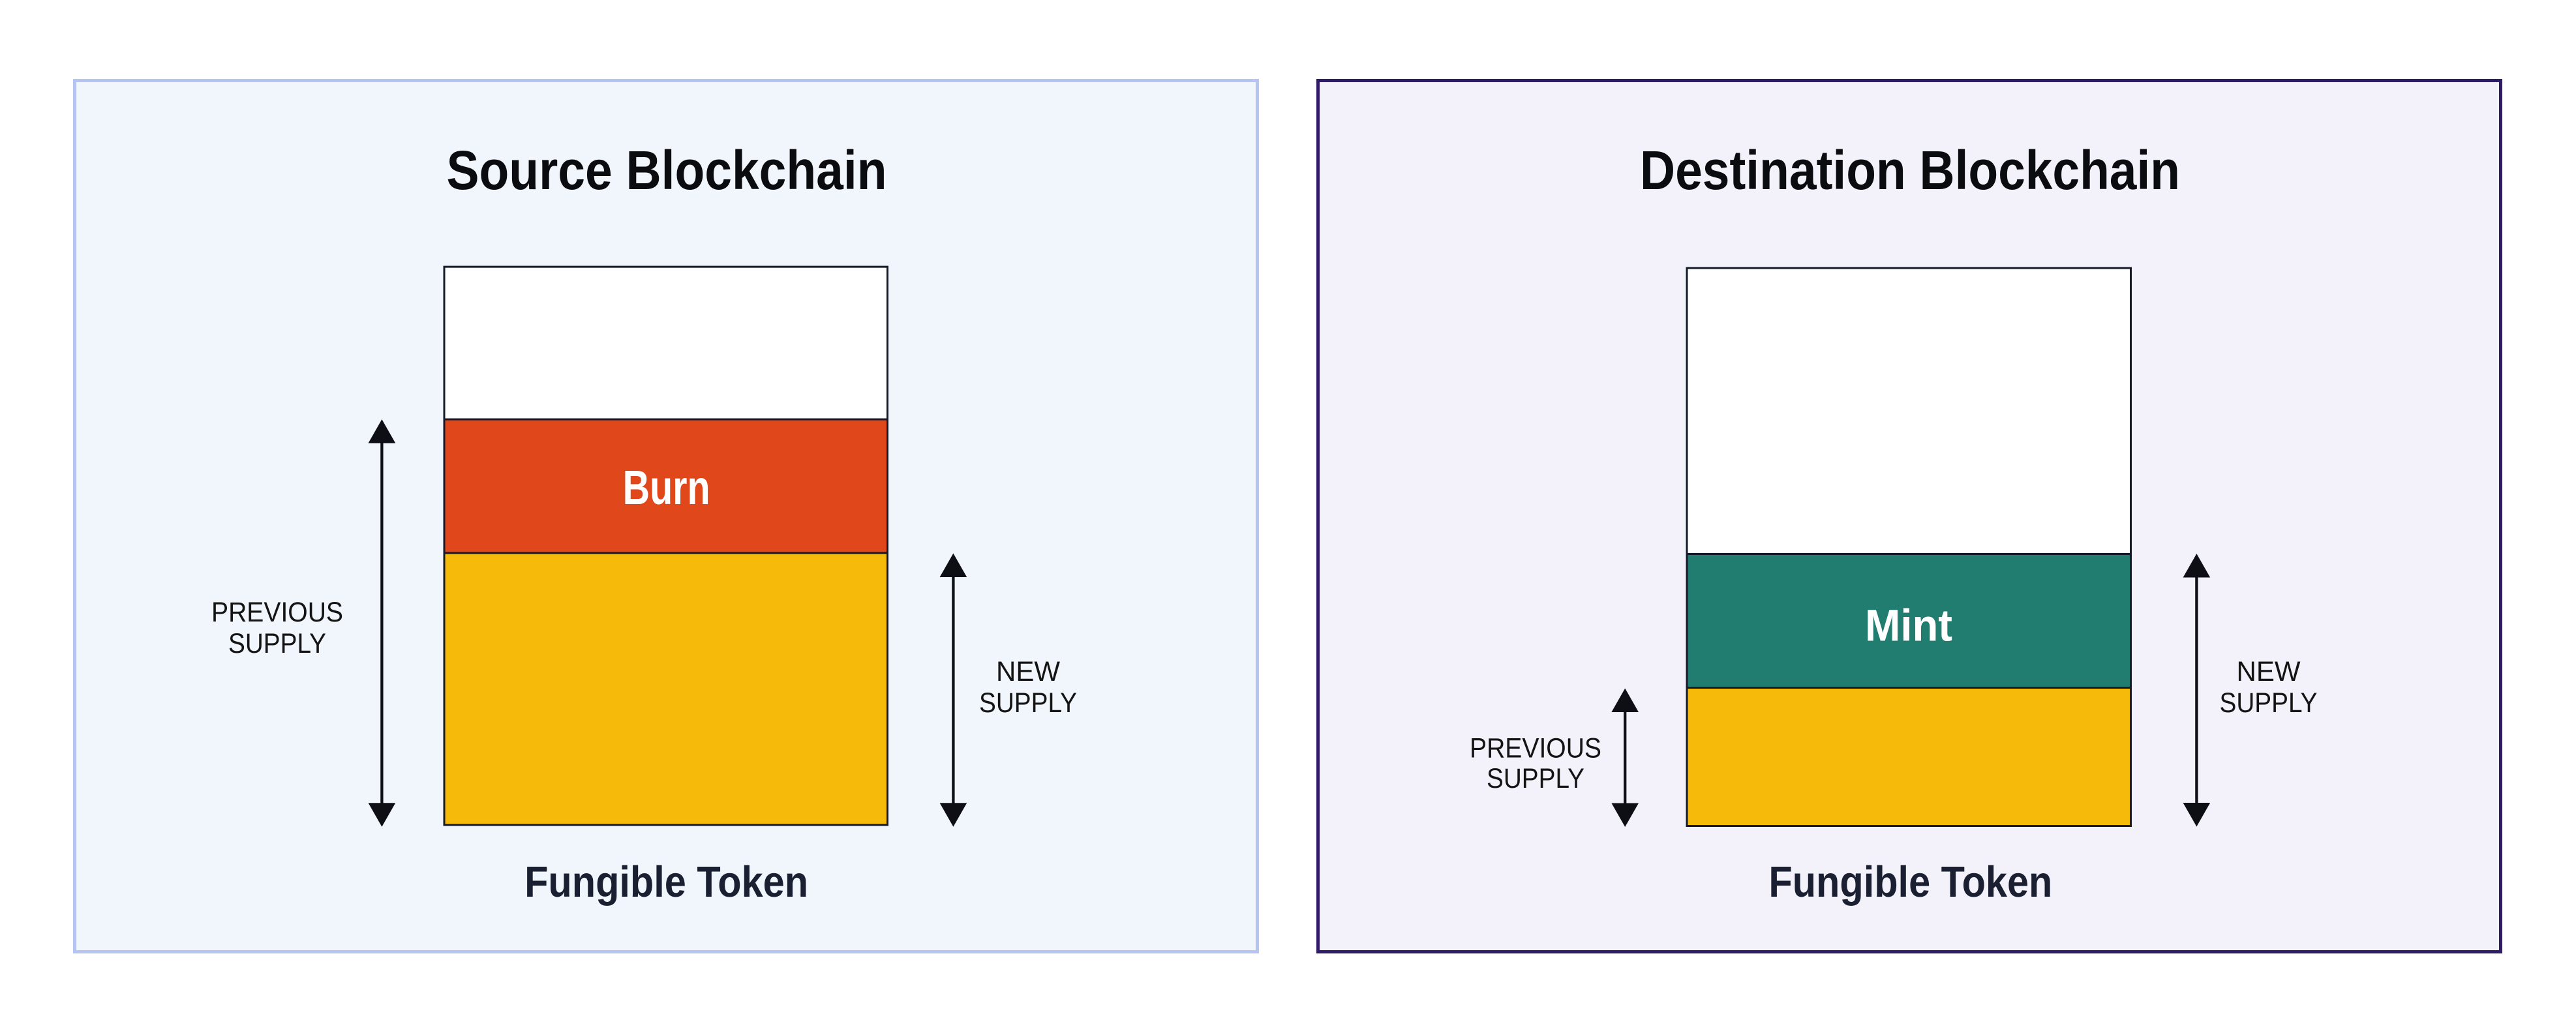 This screenshot has width=2576, height=1033. What do you see at coordinates (666, 488) in the screenshot?
I see `svg-text: Burn` at bounding box center [666, 488].